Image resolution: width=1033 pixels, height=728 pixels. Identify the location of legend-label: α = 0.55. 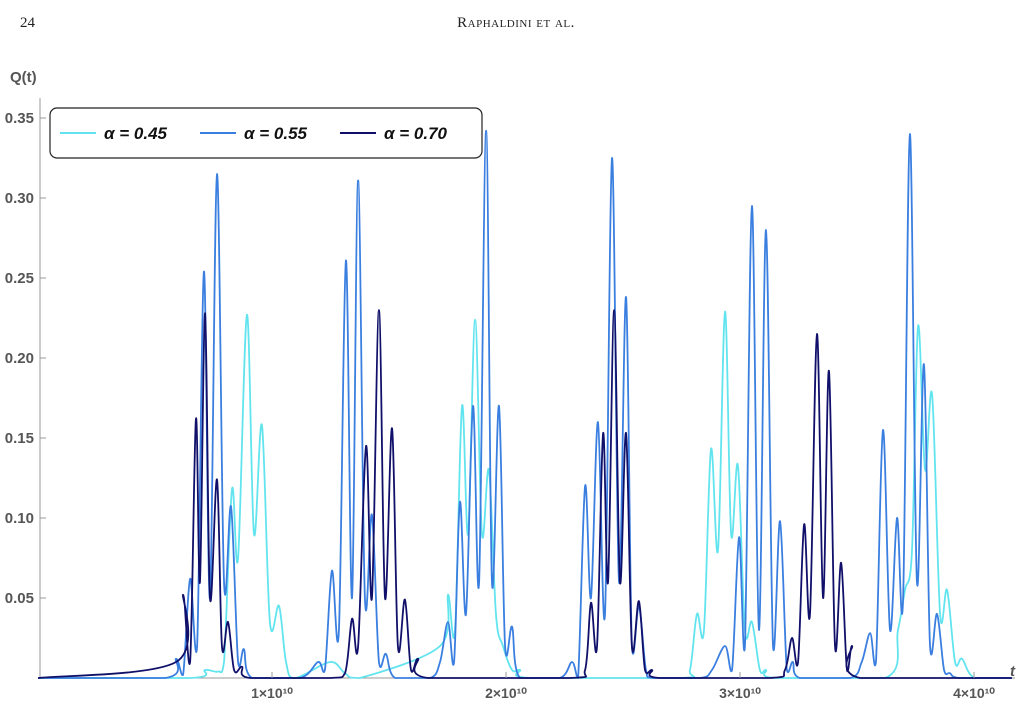
(276, 133).